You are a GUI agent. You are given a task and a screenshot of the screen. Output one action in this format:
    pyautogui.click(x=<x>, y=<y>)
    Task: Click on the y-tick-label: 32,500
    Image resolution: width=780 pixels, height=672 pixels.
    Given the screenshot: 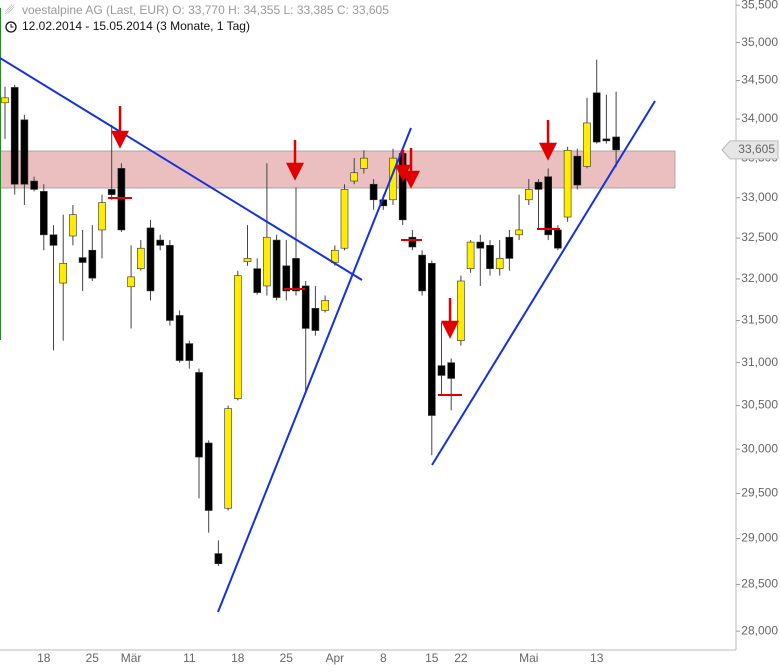 What is the action you would take?
    pyautogui.click(x=759, y=237)
    